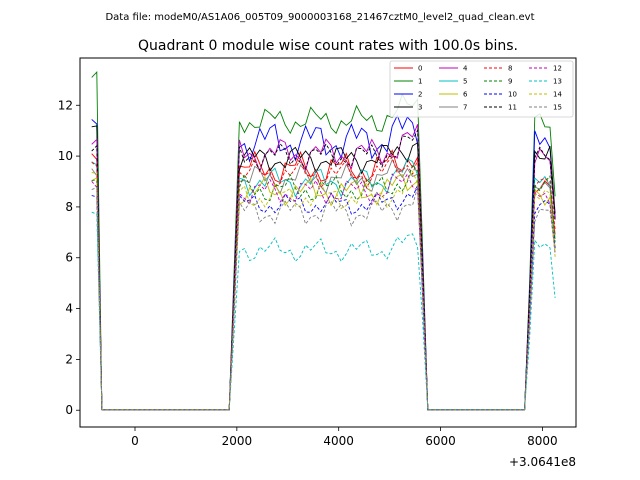 Image resolution: width=640 pixels, height=480 pixels. I want to click on legend-label-12: 12, so click(557, 69).